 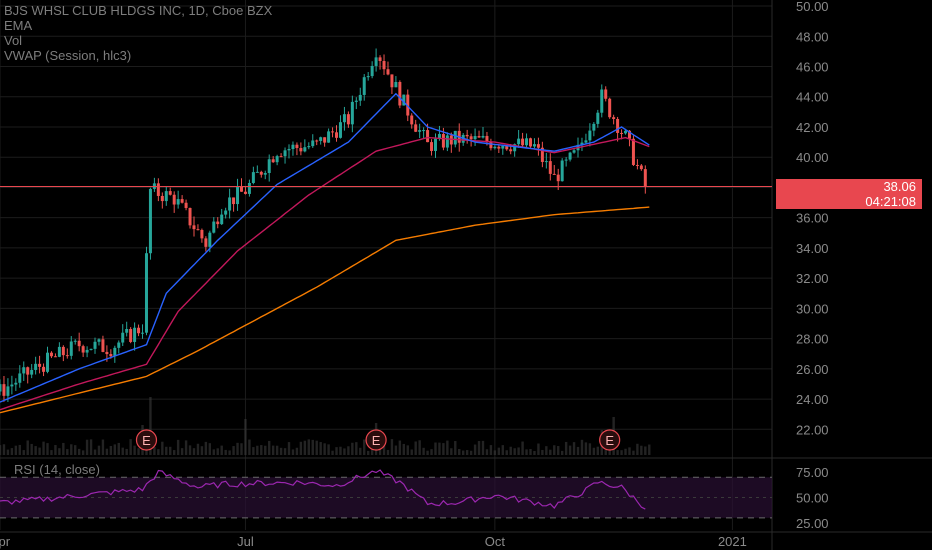 I want to click on countdown-badge: 04:21:08, so click(x=849, y=201).